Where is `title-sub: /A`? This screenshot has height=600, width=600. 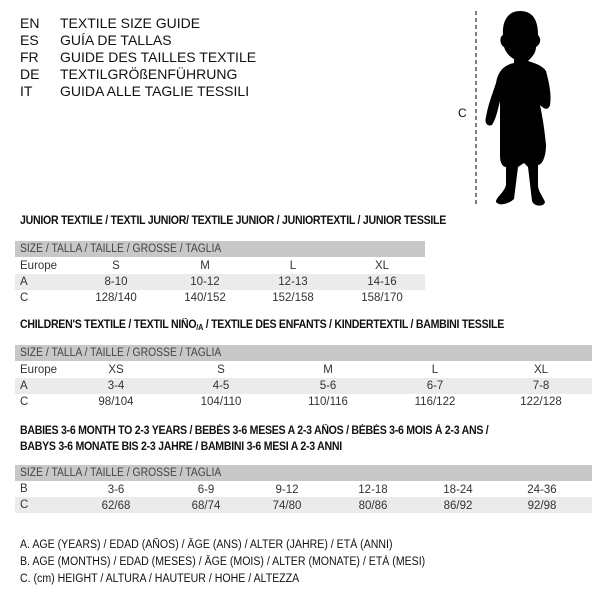 title-sub: /A is located at coordinates (200, 327).